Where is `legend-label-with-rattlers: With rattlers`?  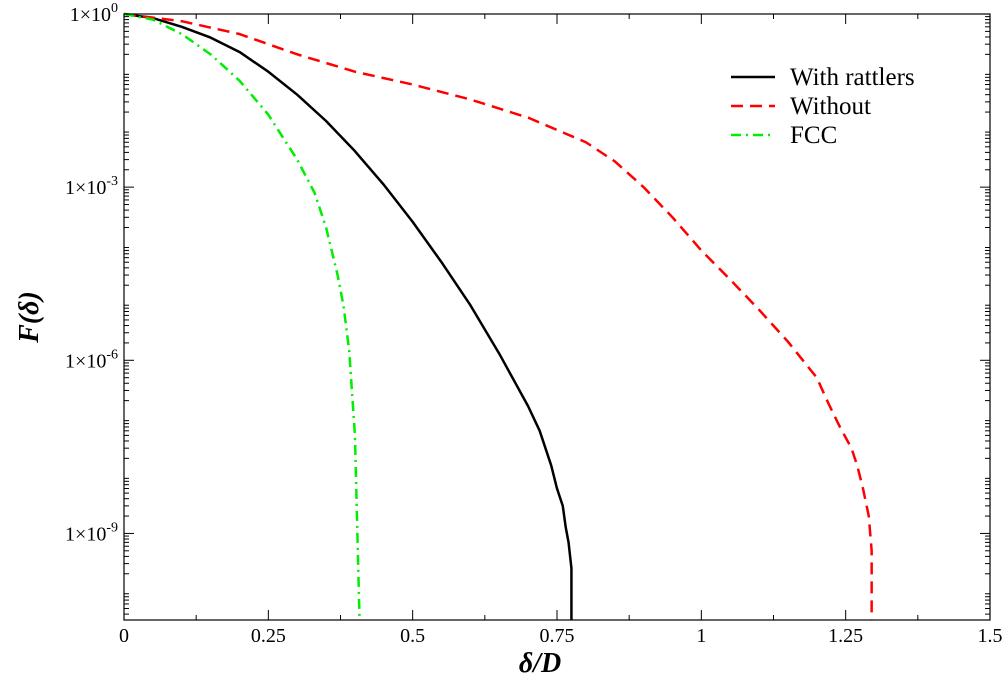
legend-label-with-rattlers: With rattlers is located at coordinates (852, 77).